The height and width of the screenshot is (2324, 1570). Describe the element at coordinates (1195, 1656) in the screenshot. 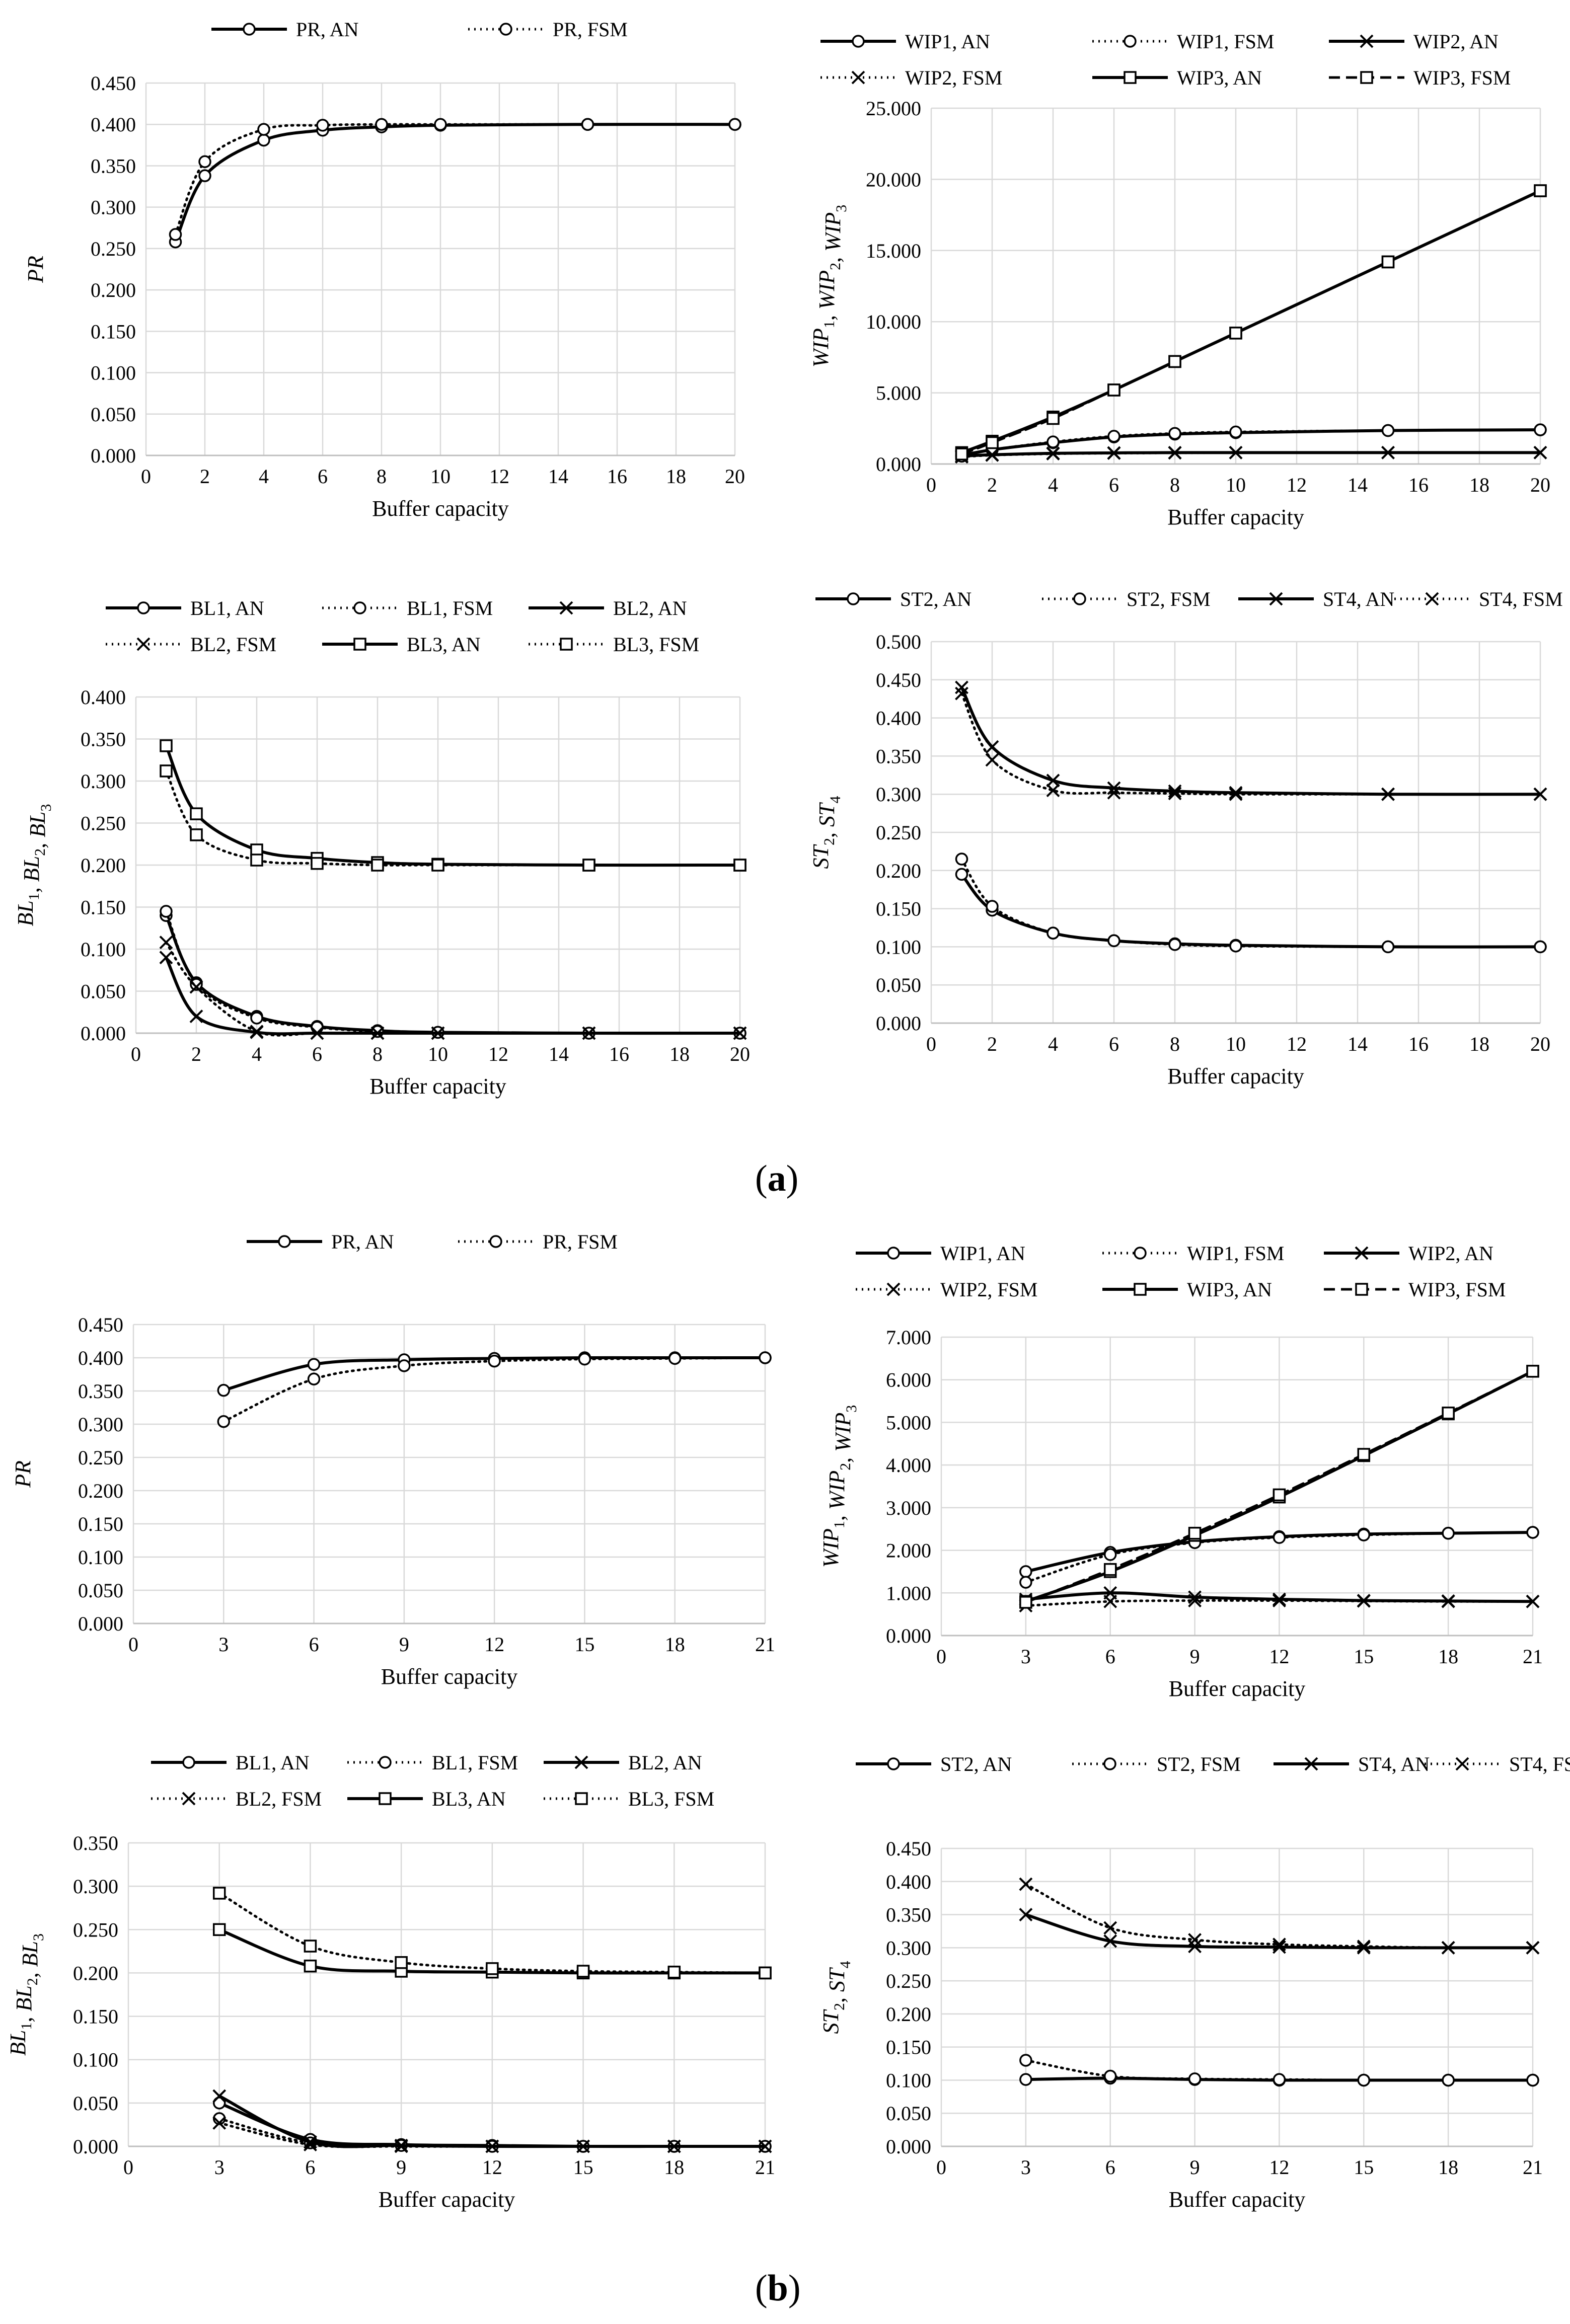

I see `x-tick-label: 9` at that location.